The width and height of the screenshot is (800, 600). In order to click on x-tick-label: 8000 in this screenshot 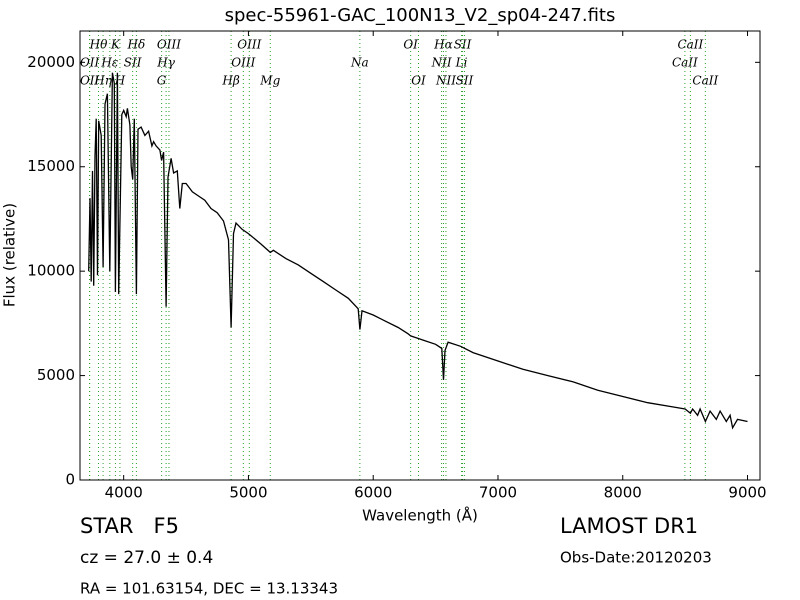, I will do `click(623, 493)`.